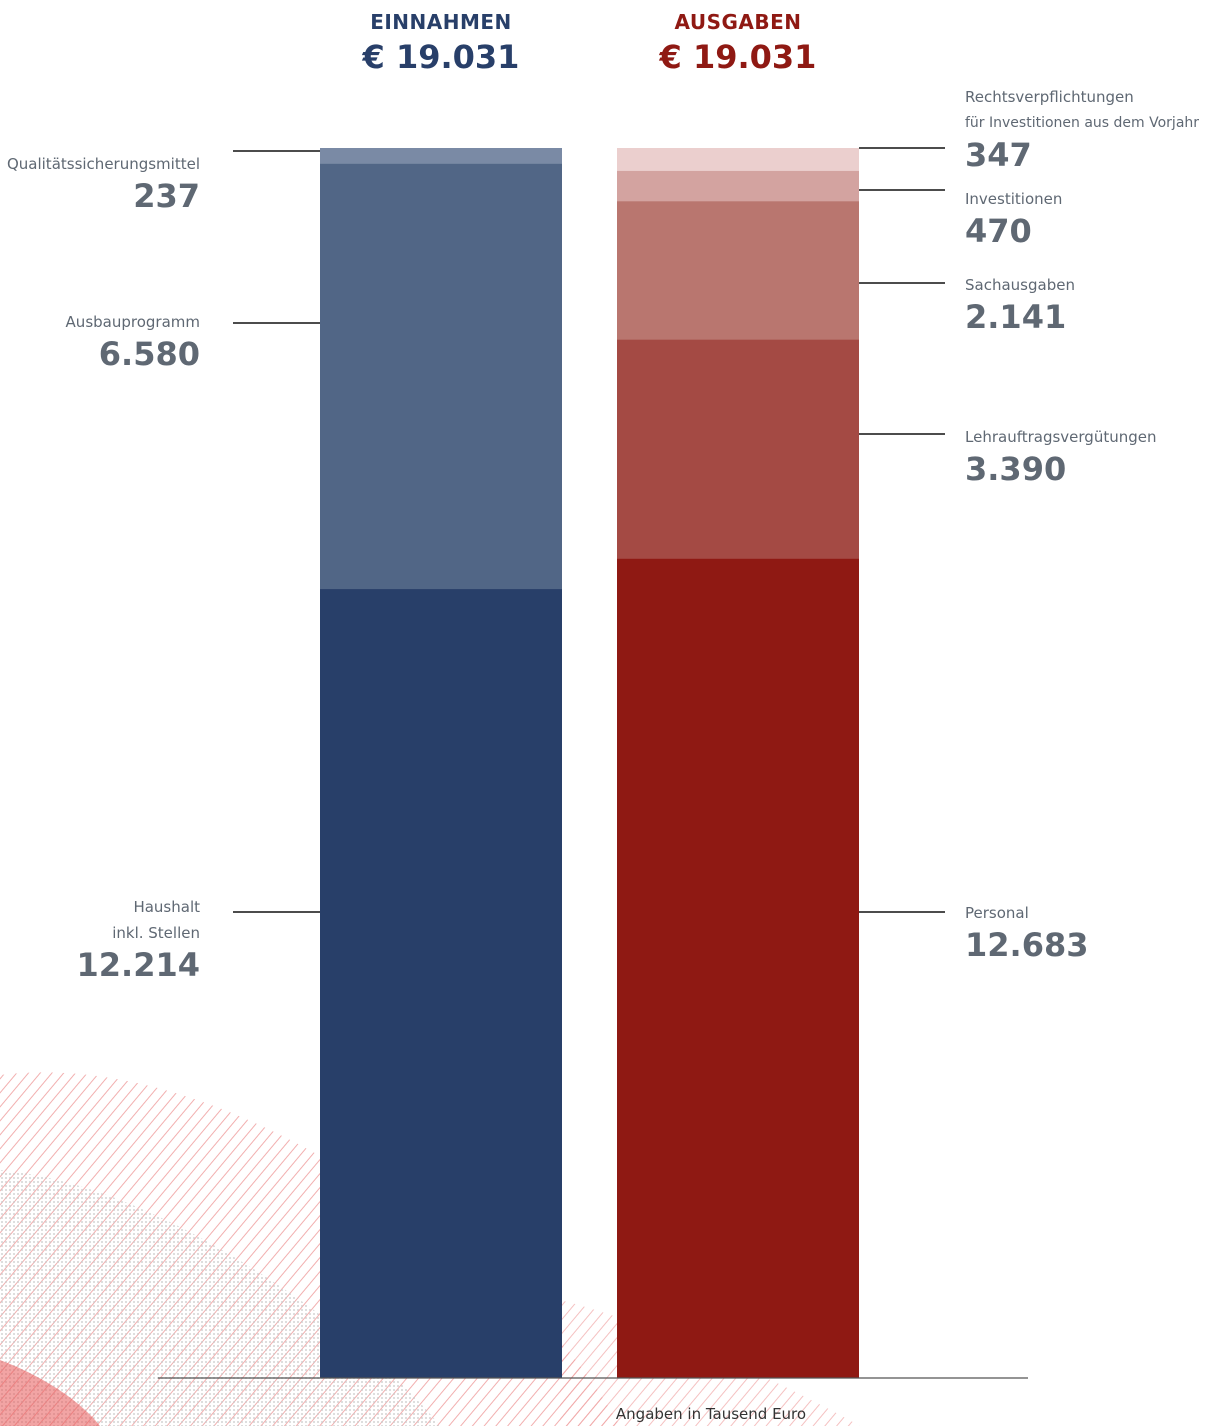  Describe the element at coordinates (1016, 317) in the screenshot. I see `segment-value: 2.141` at that location.